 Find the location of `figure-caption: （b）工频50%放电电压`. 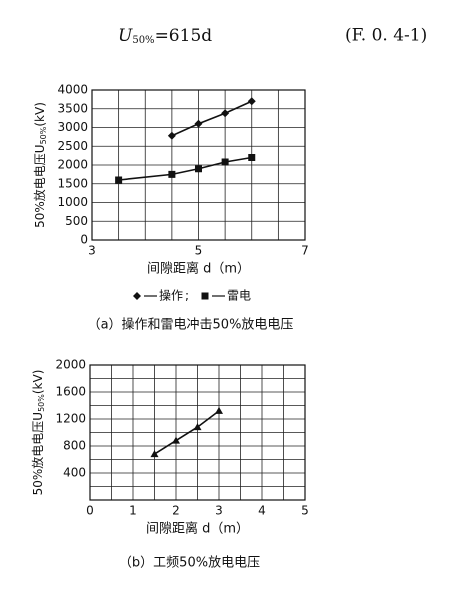

figure-caption: （b）工频50%放电电压 is located at coordinates (189, 563).